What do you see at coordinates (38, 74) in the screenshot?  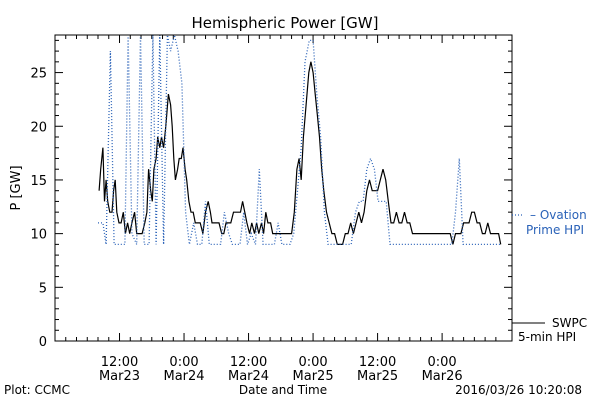 I see `y-tick-label: 25` at bounding box center [38, 74].